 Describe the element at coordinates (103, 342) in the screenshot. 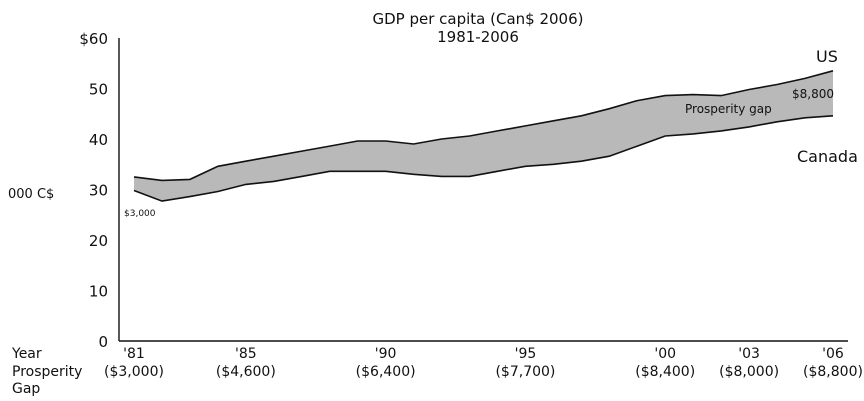

I see `y-tick-label: 0` at that location.